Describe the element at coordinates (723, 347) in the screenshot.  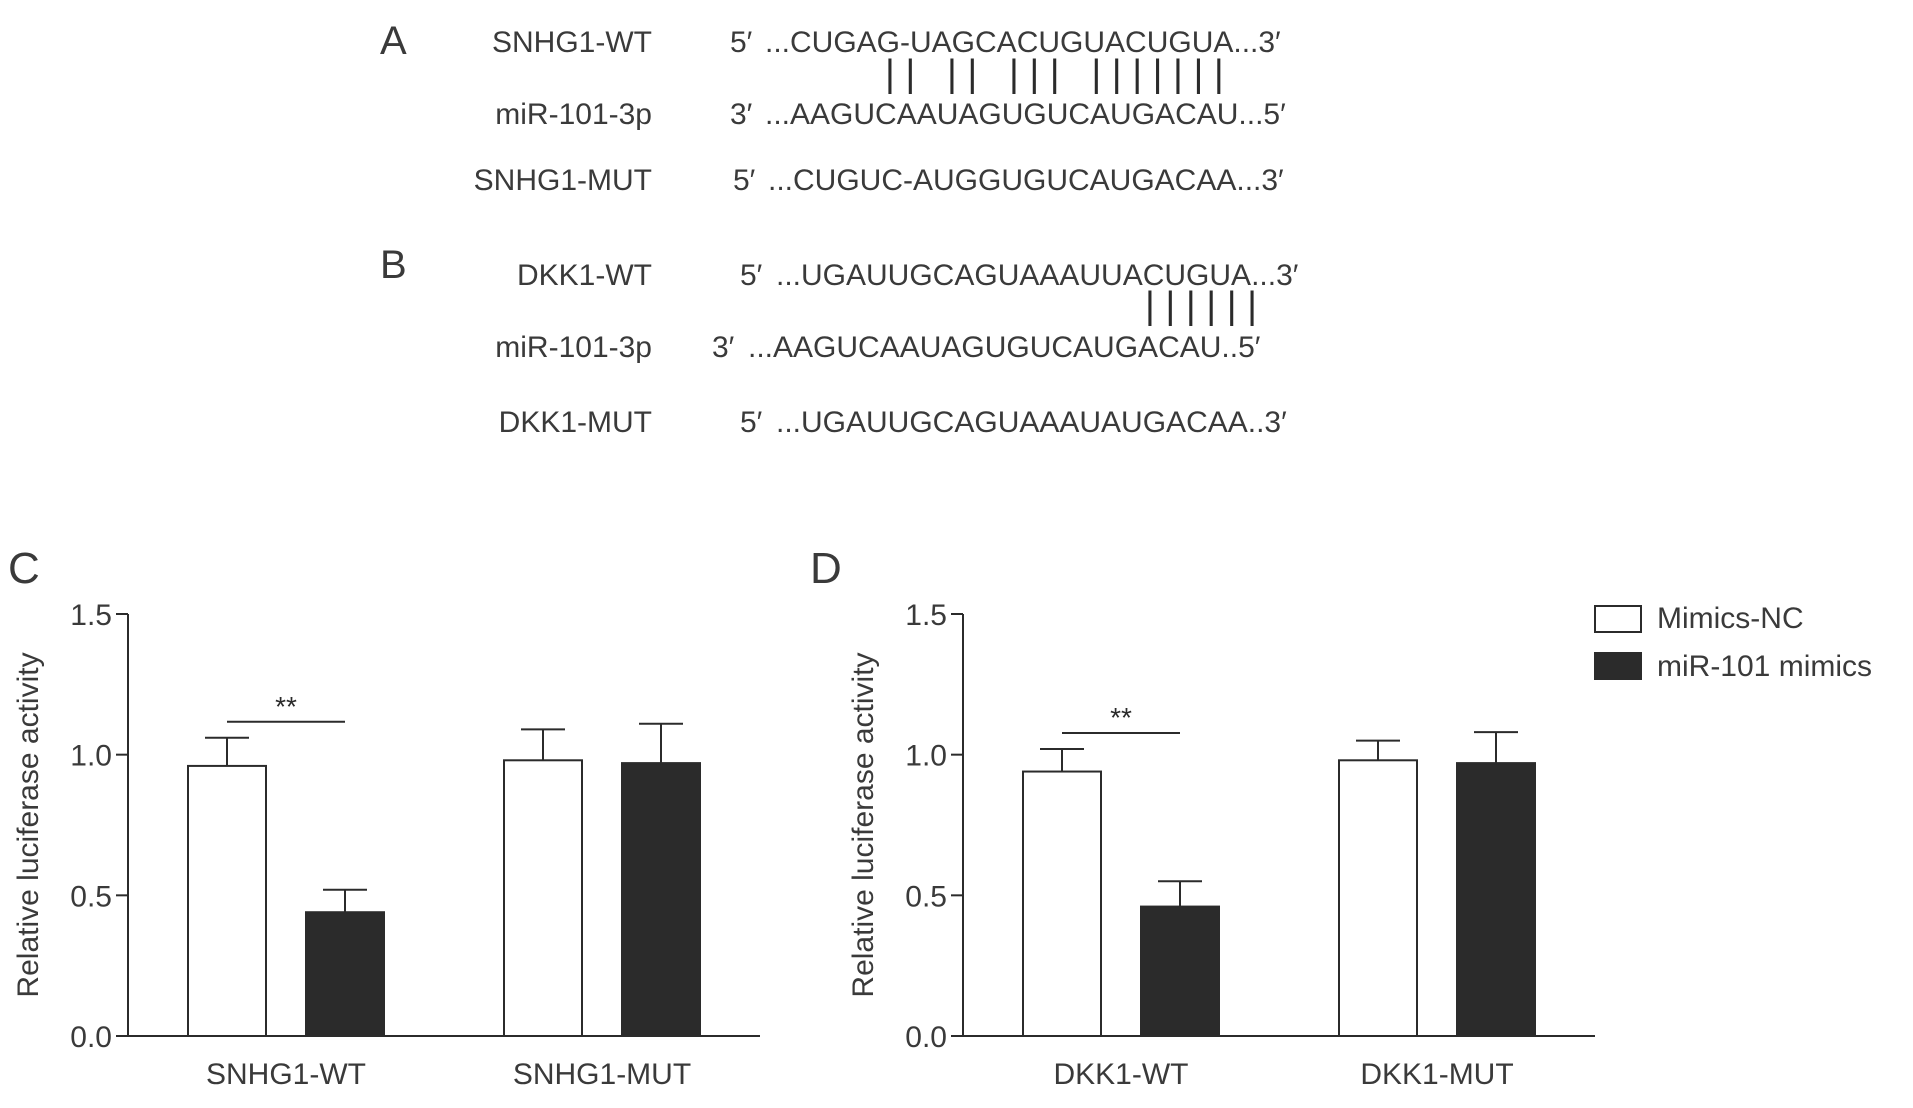
I see `seq-prefix-mir101-b: 3′` at that location.